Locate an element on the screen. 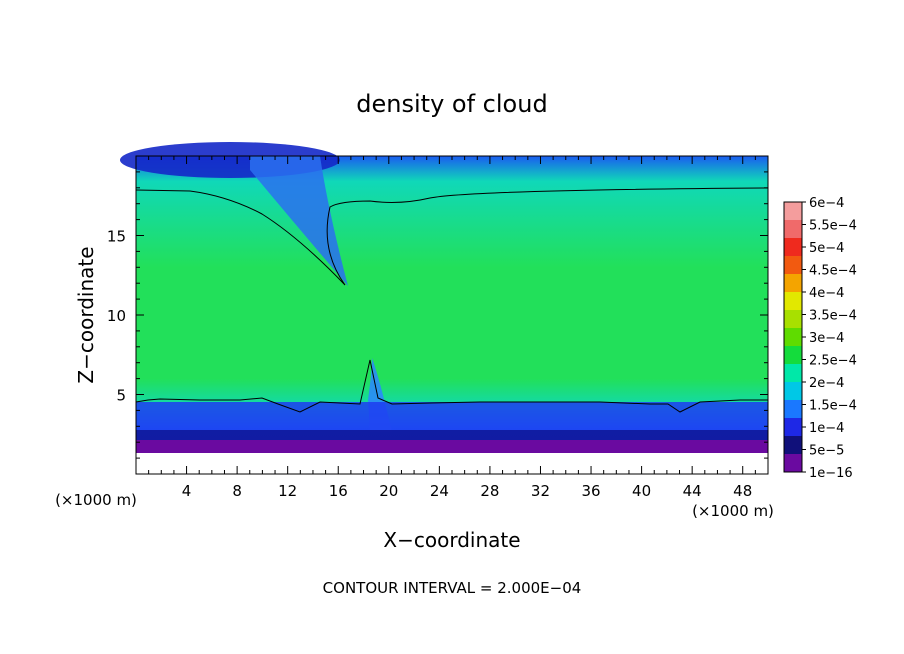 This screenshot has height=654, width=904. y-tick-label: 10 is located at coordinates (116, 316).